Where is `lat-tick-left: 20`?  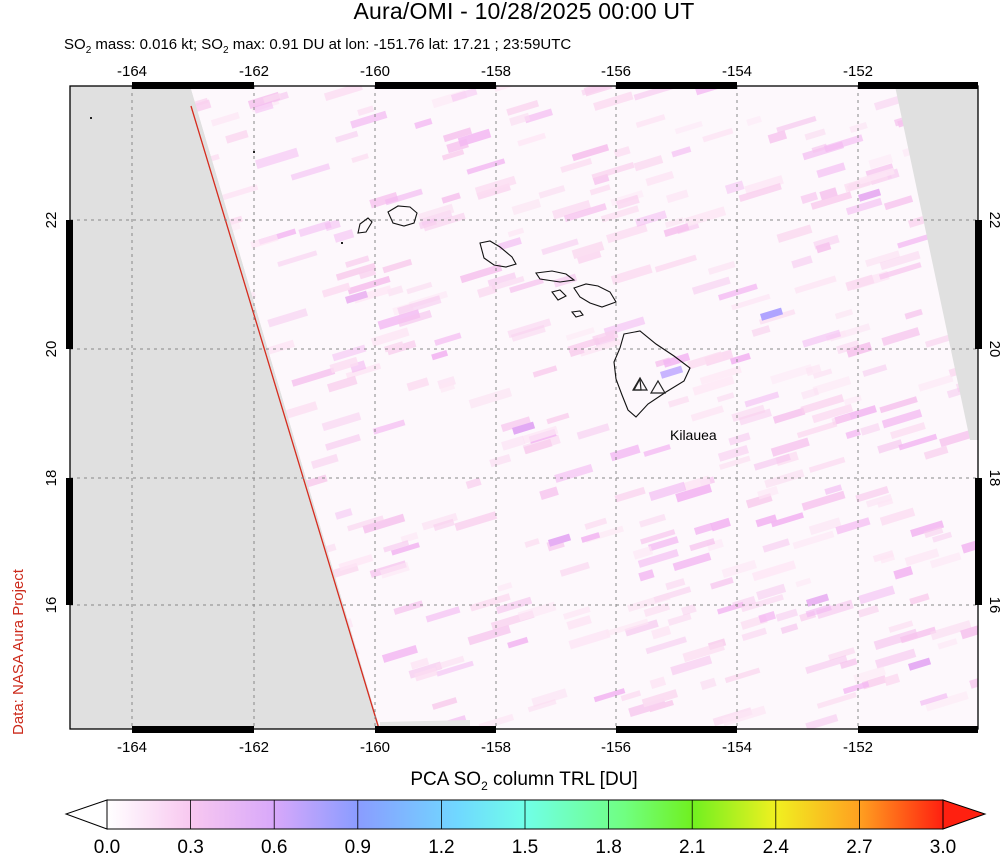 lat-tick-left: 20 is located at coordinates (51, 349).